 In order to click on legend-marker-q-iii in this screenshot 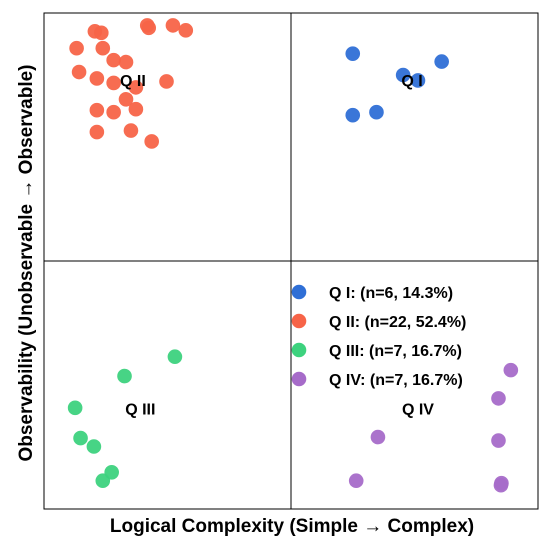, I will do `click(299, 350)`.